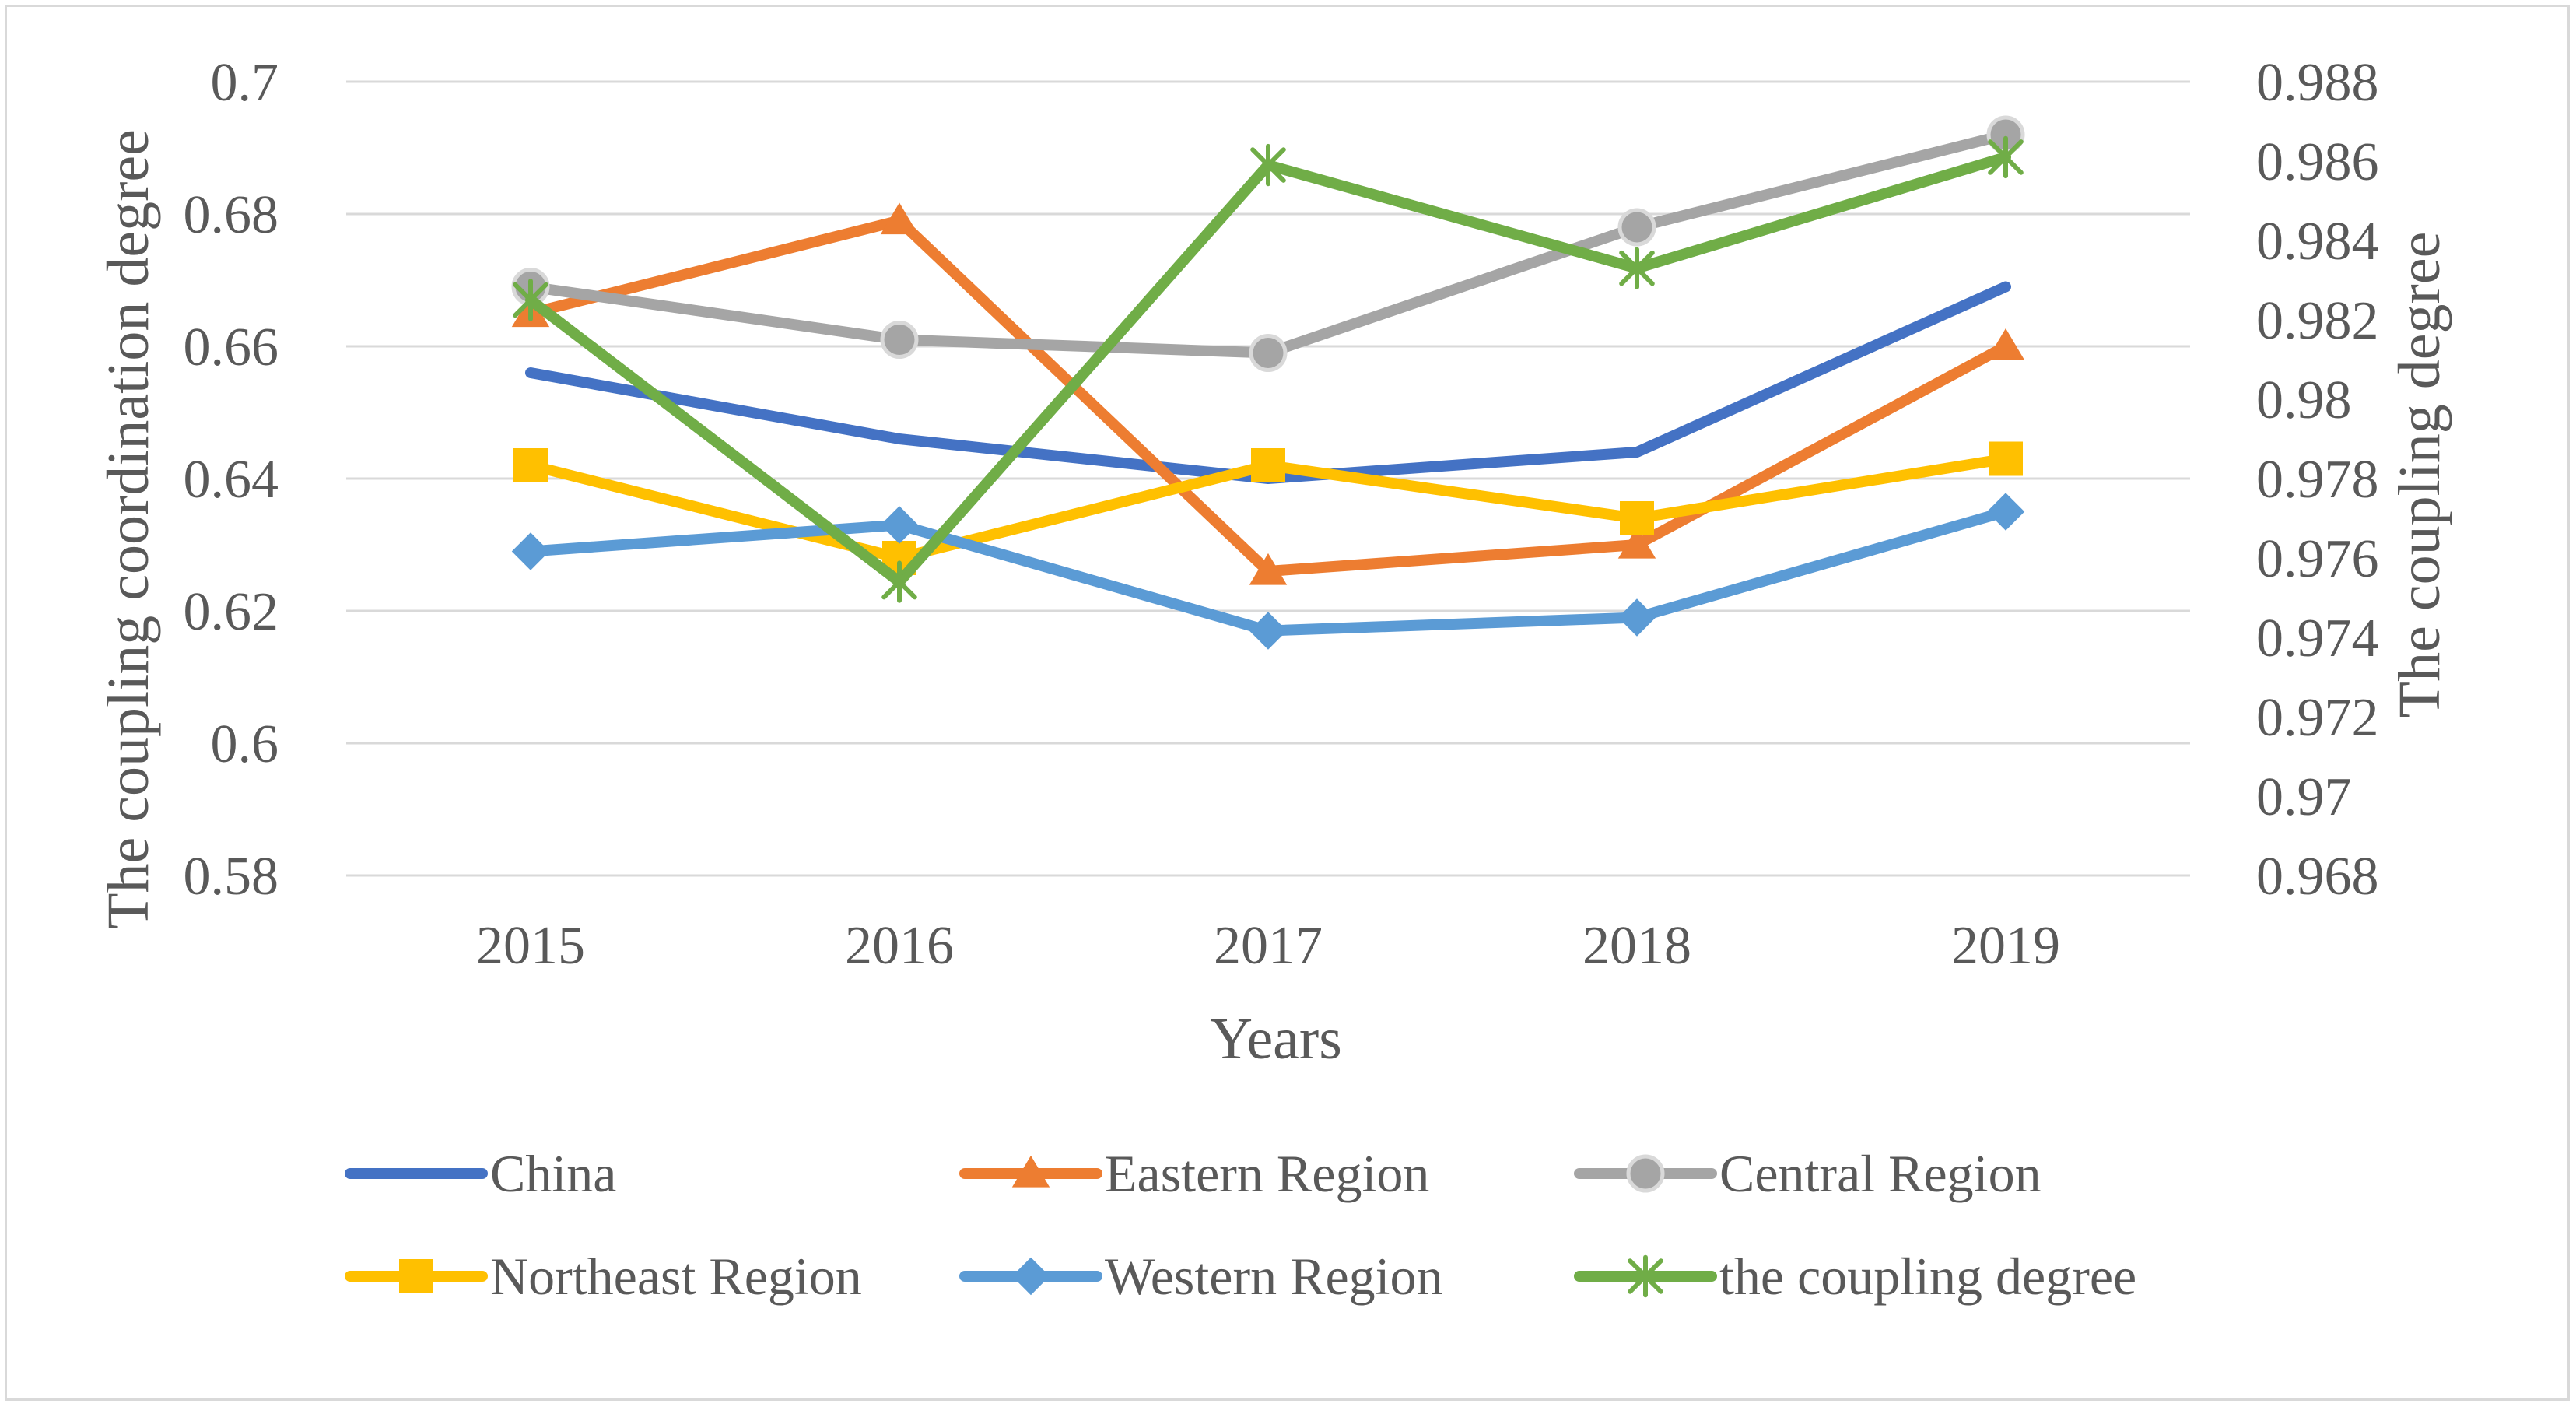  What do you see at coordinates (2317, 162) in the screenshot?
I see `y2-tick-label: 0.986` at bounding box center [2317, 162].